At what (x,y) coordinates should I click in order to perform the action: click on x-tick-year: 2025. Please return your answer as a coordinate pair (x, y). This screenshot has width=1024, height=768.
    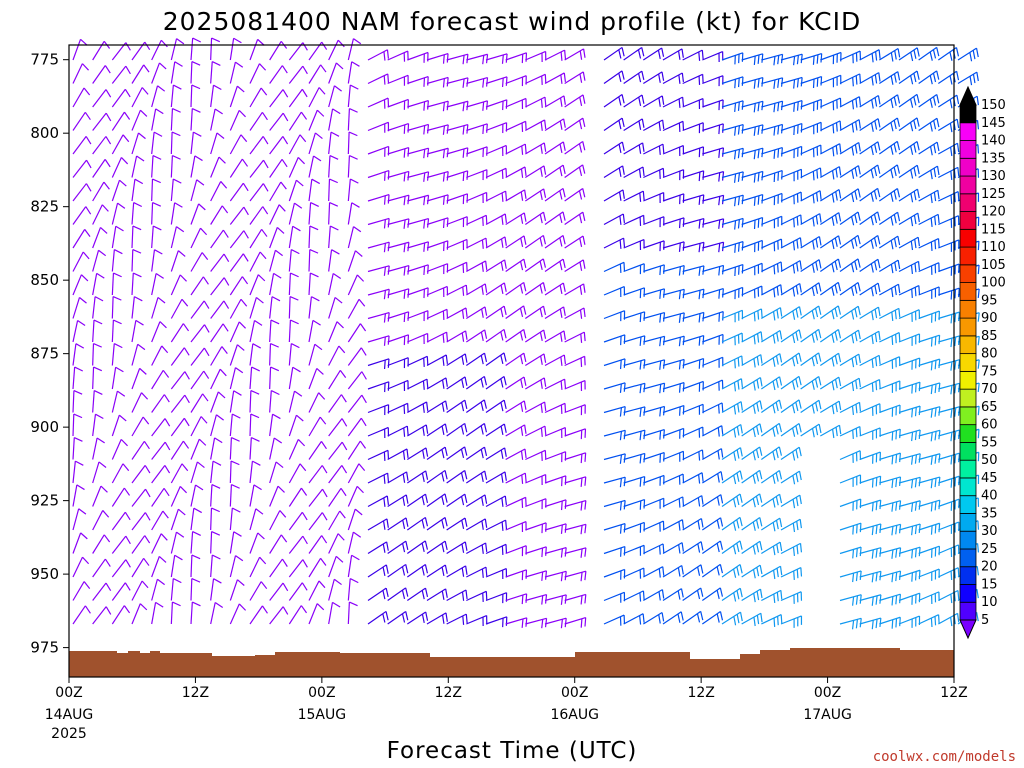
    Looking at the image, I should click on (69, 734).